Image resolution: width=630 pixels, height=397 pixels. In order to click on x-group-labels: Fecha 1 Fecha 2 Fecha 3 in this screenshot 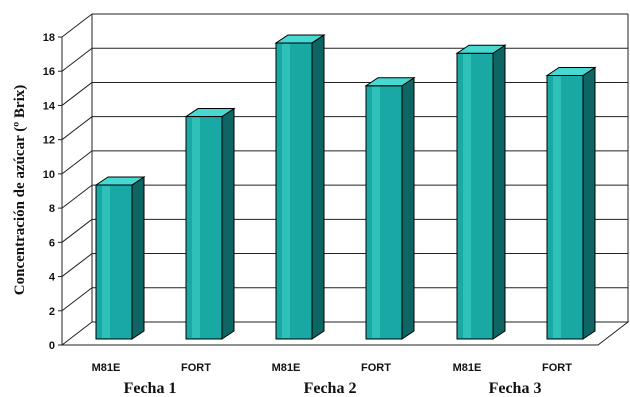, I will do `click(333, 388)`.